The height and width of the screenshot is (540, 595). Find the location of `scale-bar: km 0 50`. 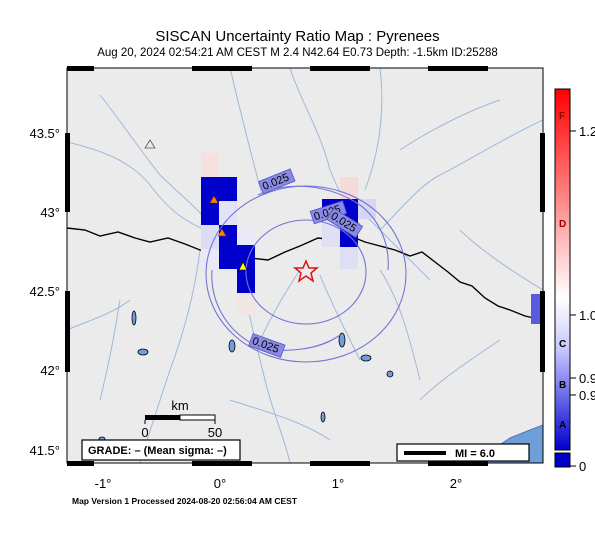

scale-bar: km 0 50 is located at coordinates (181, 419).